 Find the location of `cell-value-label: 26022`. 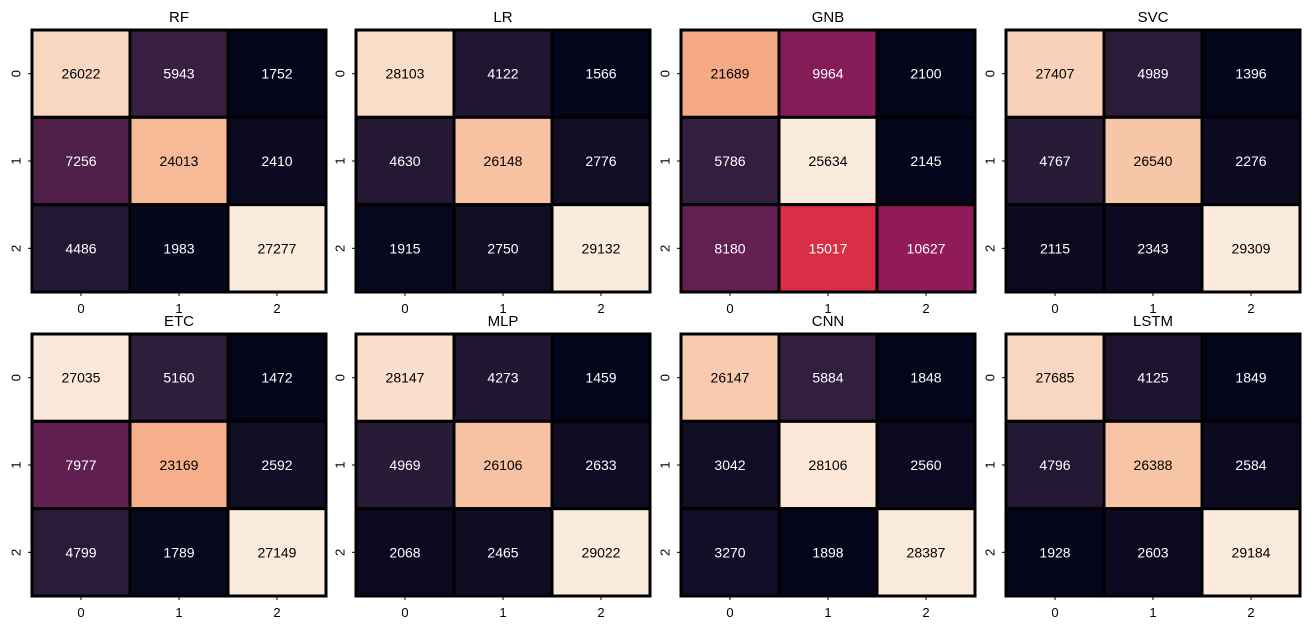

cell-value-label: 26022 is located at coordinates (81, 74).